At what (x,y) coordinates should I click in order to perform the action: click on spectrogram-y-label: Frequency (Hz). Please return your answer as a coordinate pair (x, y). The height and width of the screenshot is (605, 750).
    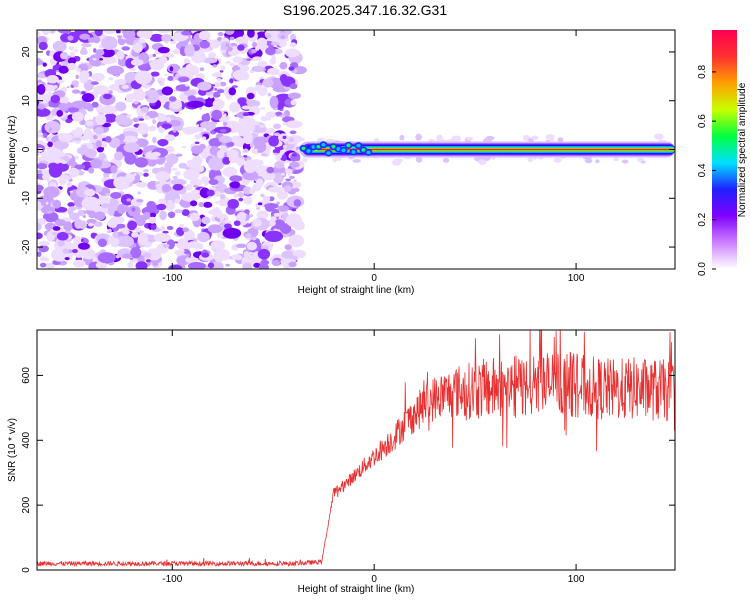
    Looking at the image, I should click on (12, 150).